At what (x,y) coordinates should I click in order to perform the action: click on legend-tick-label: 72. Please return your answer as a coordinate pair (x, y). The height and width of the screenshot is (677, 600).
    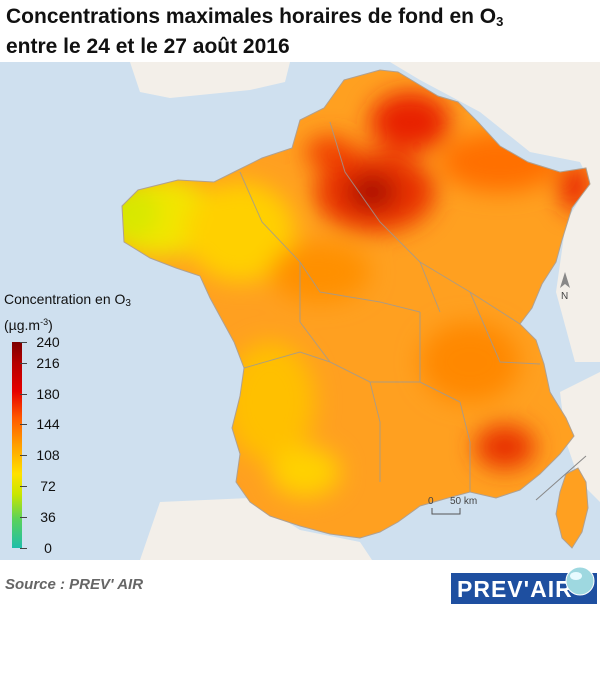
    Looking at the image, I should click on (48, 486).